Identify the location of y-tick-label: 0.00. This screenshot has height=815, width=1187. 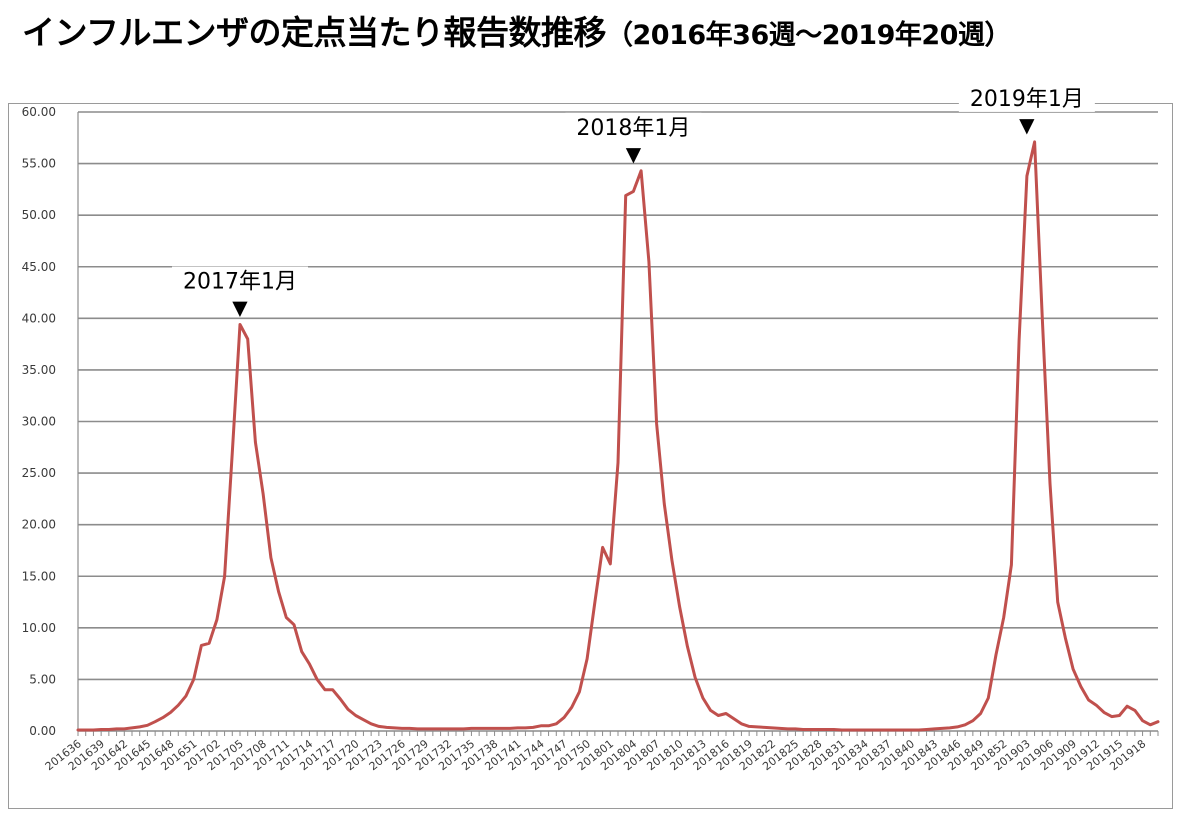
(42, 731).